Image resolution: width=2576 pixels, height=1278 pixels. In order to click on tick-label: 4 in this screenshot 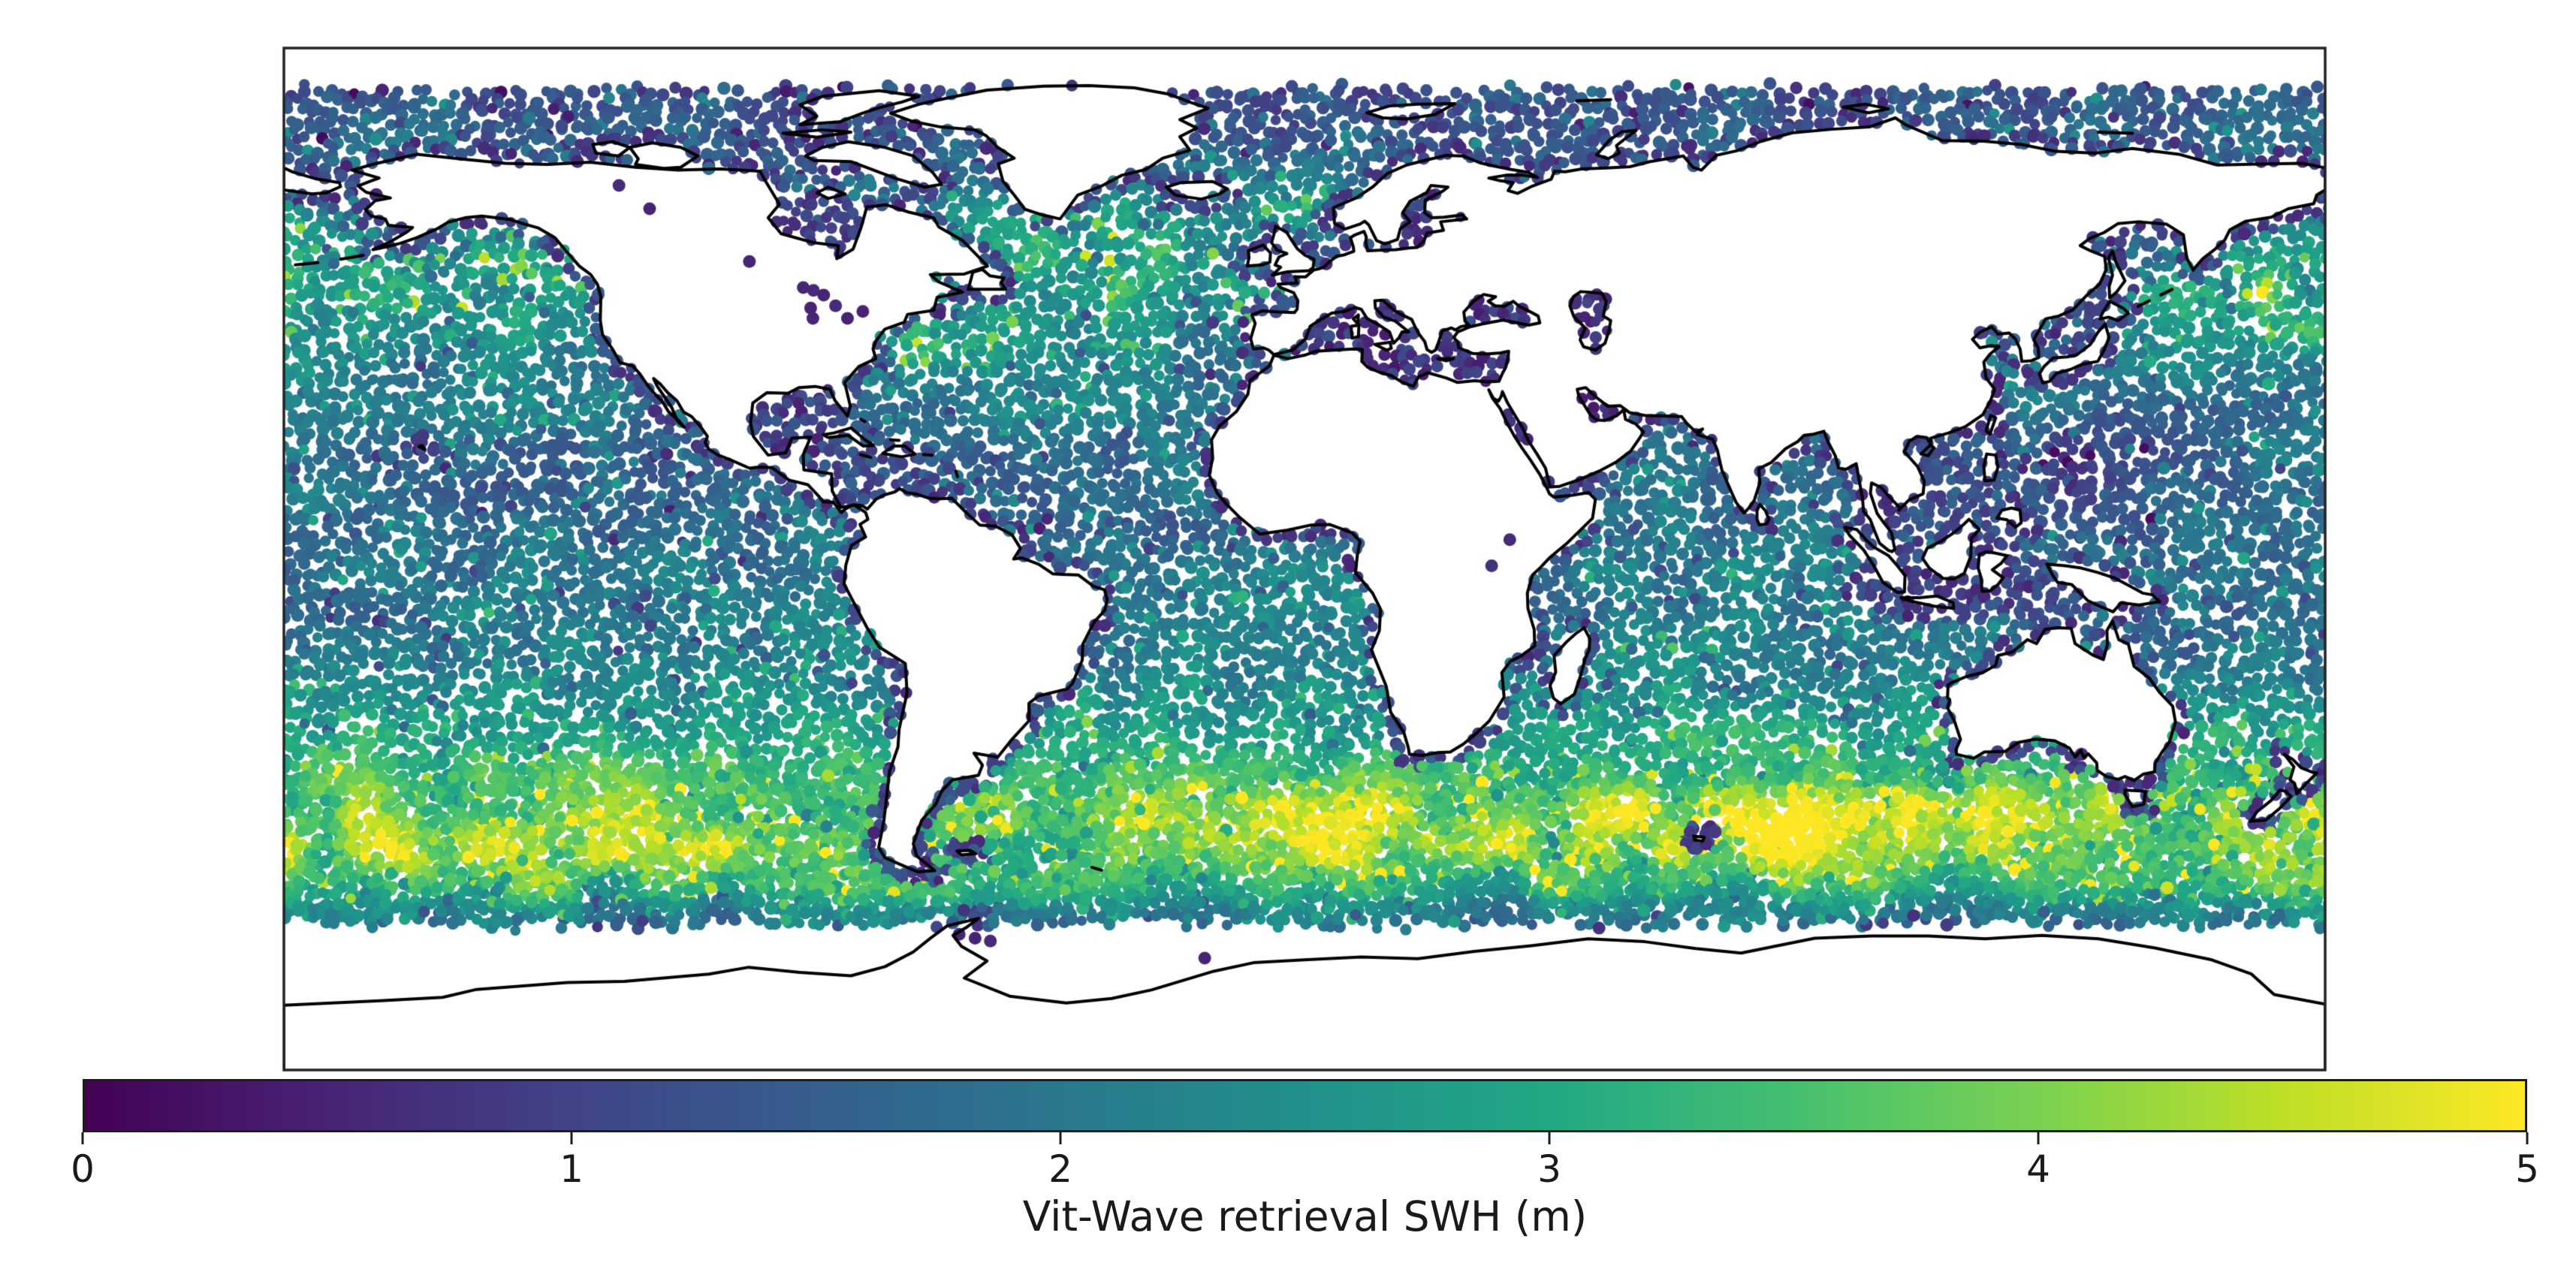, I will do `click(2038, 1169)`.